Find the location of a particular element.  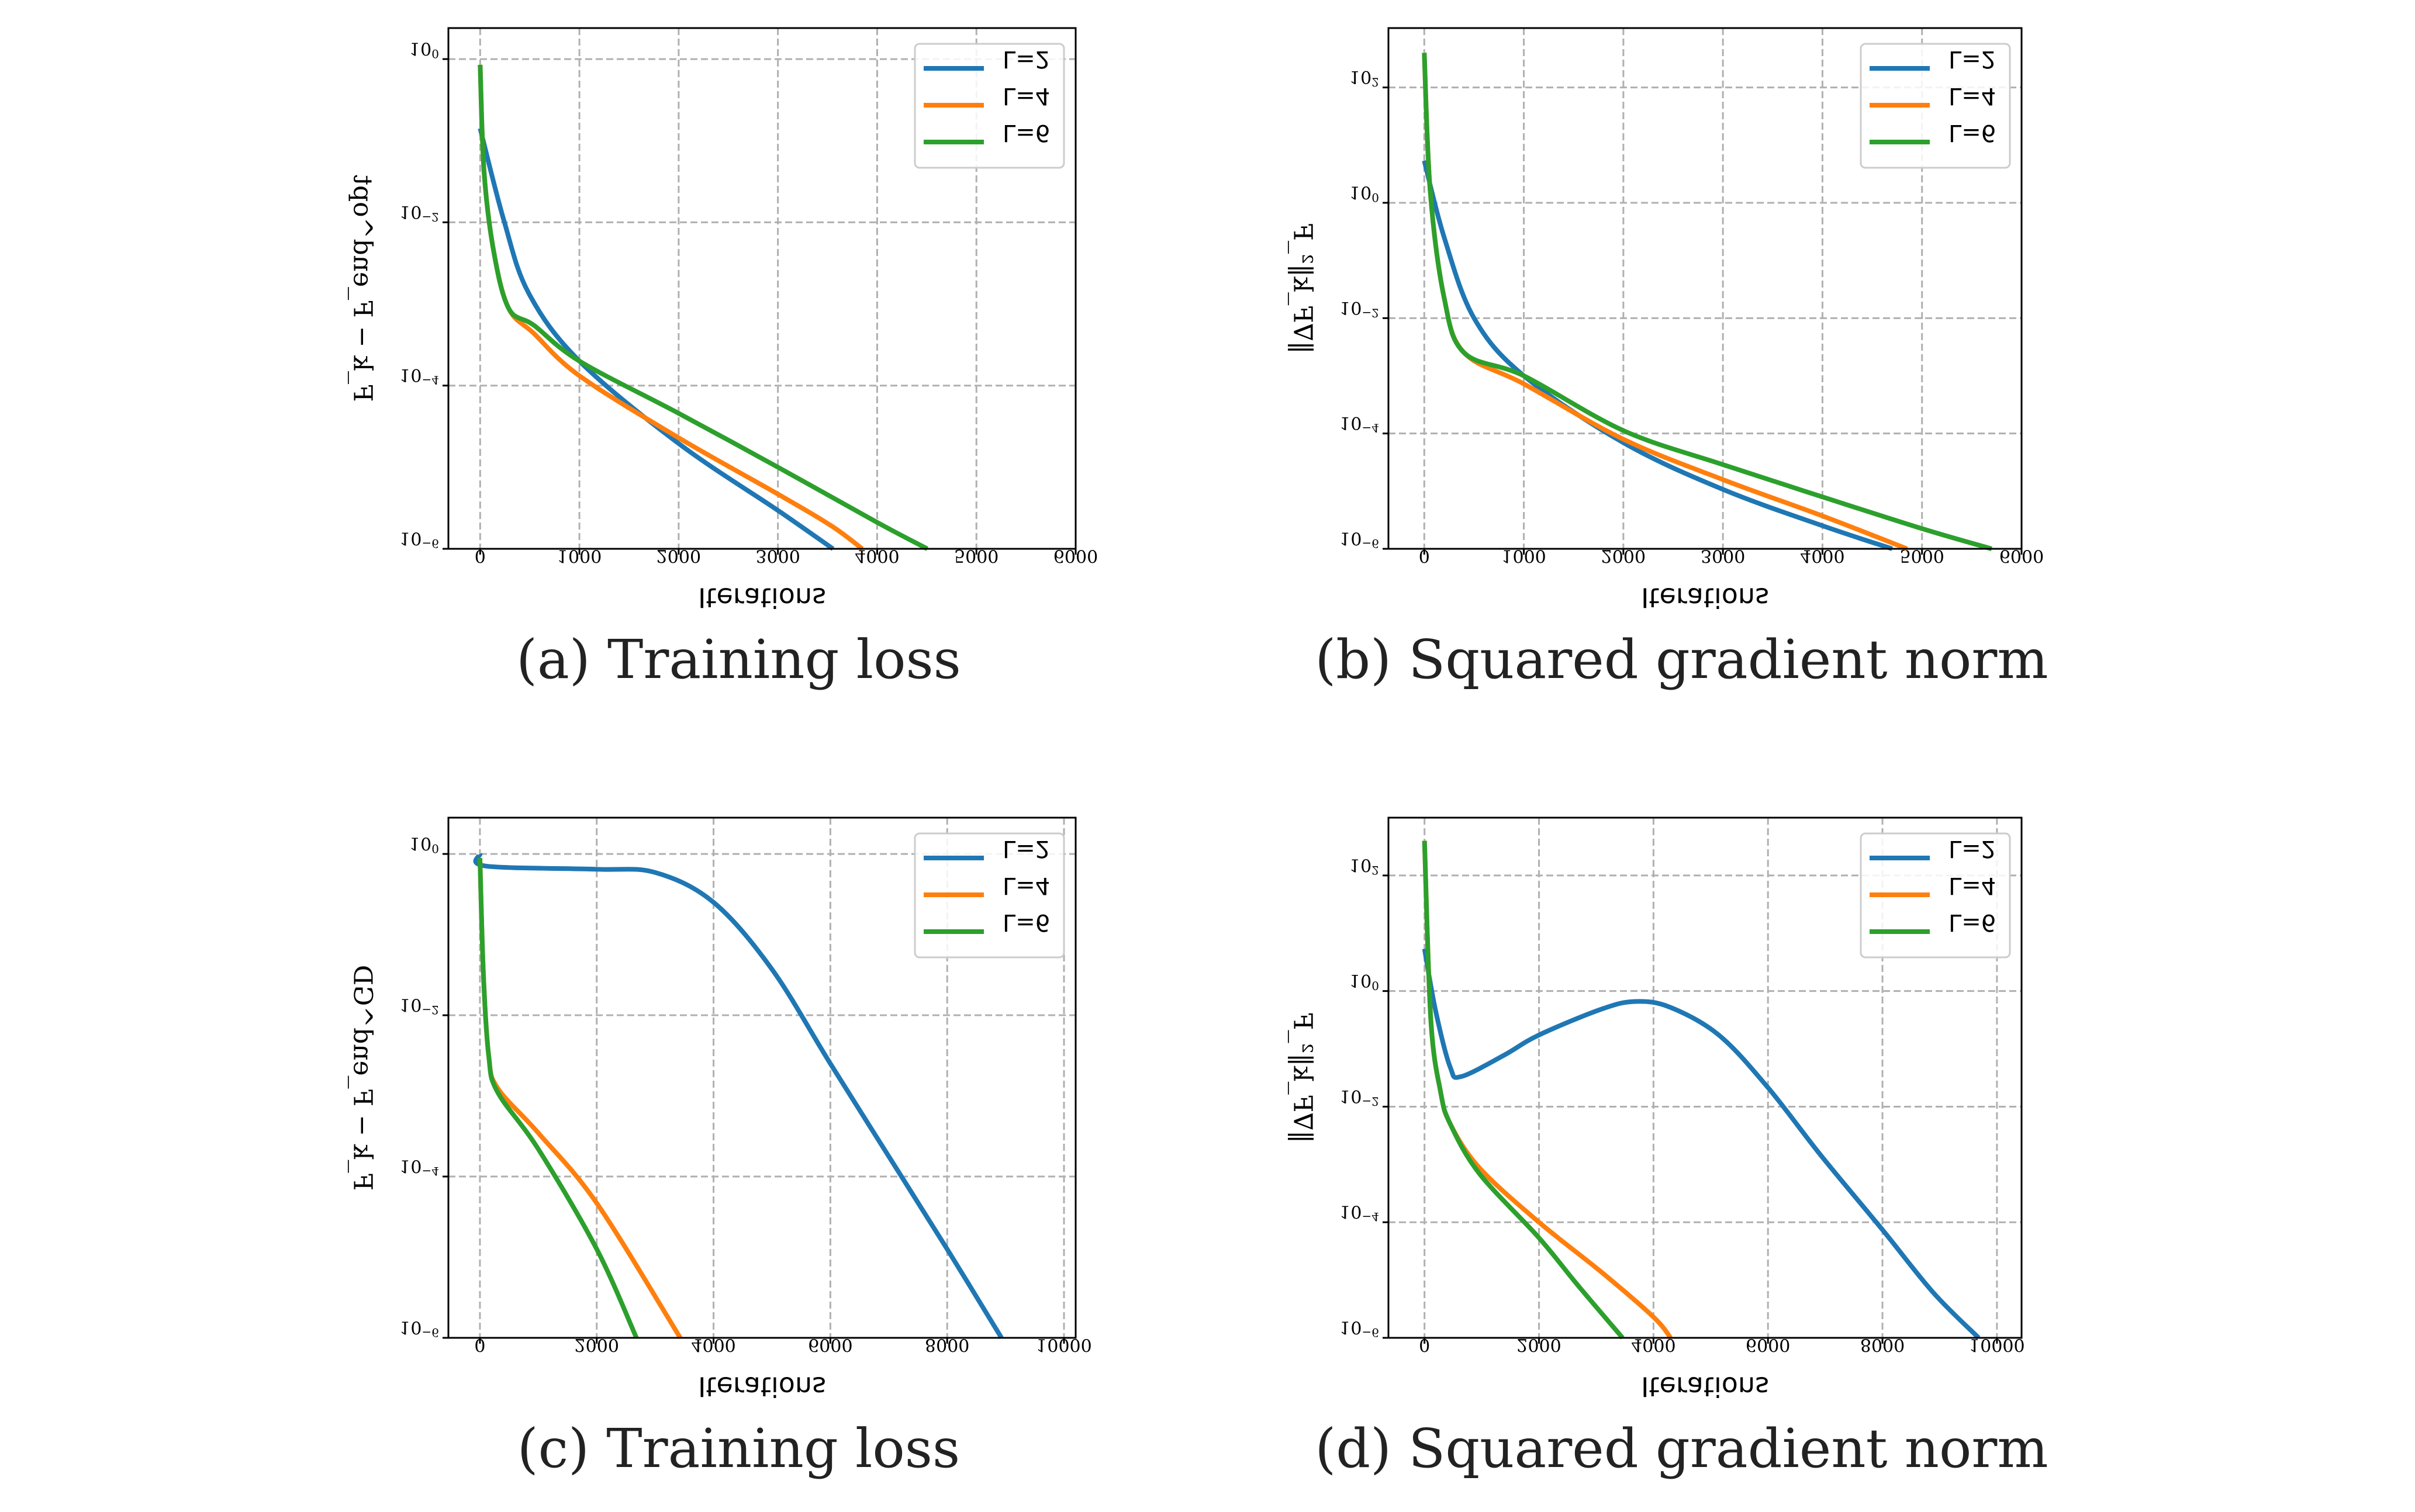

y-axis-label: F_k − F_end^GD is located at coordinates (363, 1078).